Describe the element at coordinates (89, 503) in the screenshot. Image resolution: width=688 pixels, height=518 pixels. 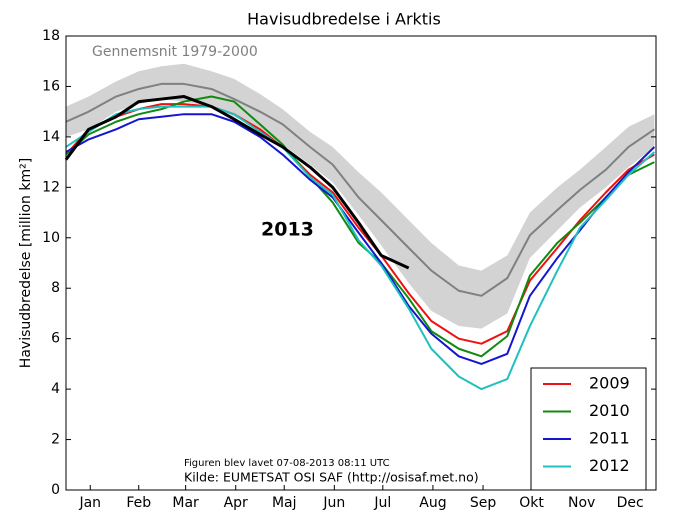
I see `x-tick-label: Jan` at that location.